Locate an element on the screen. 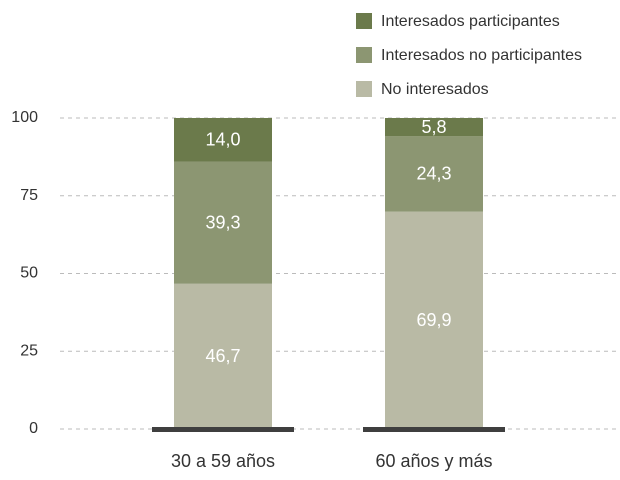 The image size is (620, 480). legend-label: Interesados participantes is located at coordinates (470, 21).